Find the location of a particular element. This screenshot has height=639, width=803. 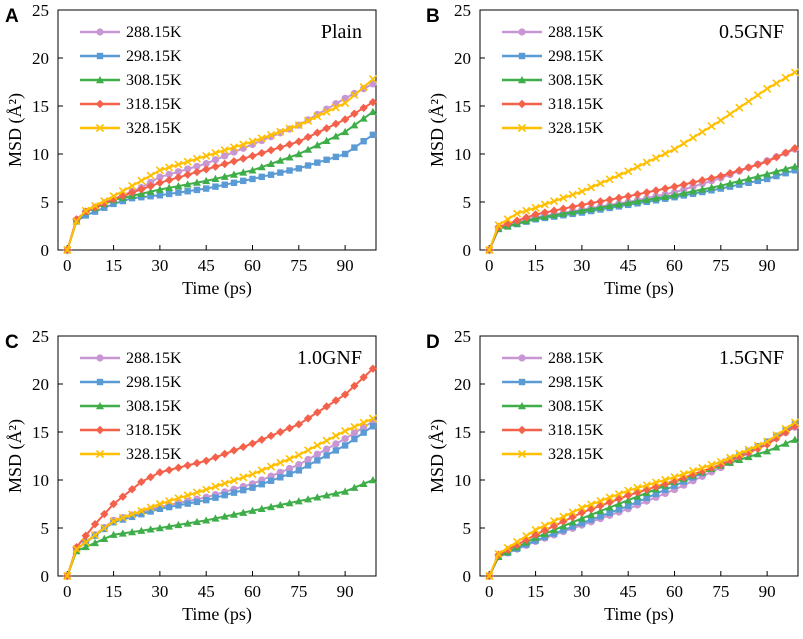

x-tick-label: 45 is located at coordinates (628, 265).